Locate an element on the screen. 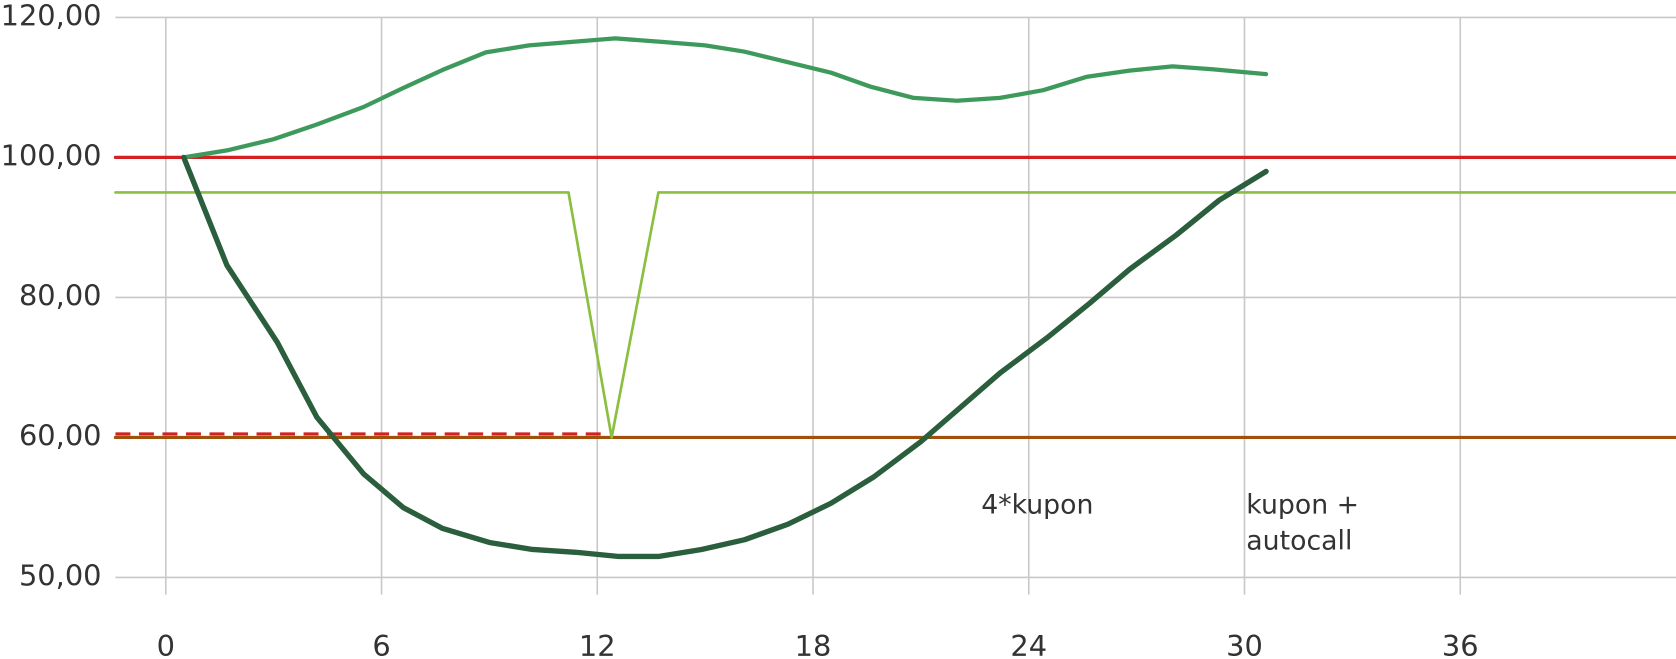 The width and height of the screenshot is (1676, 659). y-tick-label: 50,00 is located at coordinates (60, 575).